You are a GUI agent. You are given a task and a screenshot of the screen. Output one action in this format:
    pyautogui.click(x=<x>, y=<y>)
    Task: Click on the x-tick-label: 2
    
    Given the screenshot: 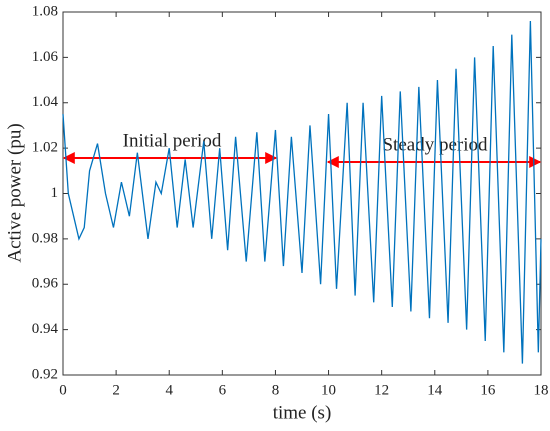 What is the action you would take?
    pyautogui.click(x=116, y=390)
    